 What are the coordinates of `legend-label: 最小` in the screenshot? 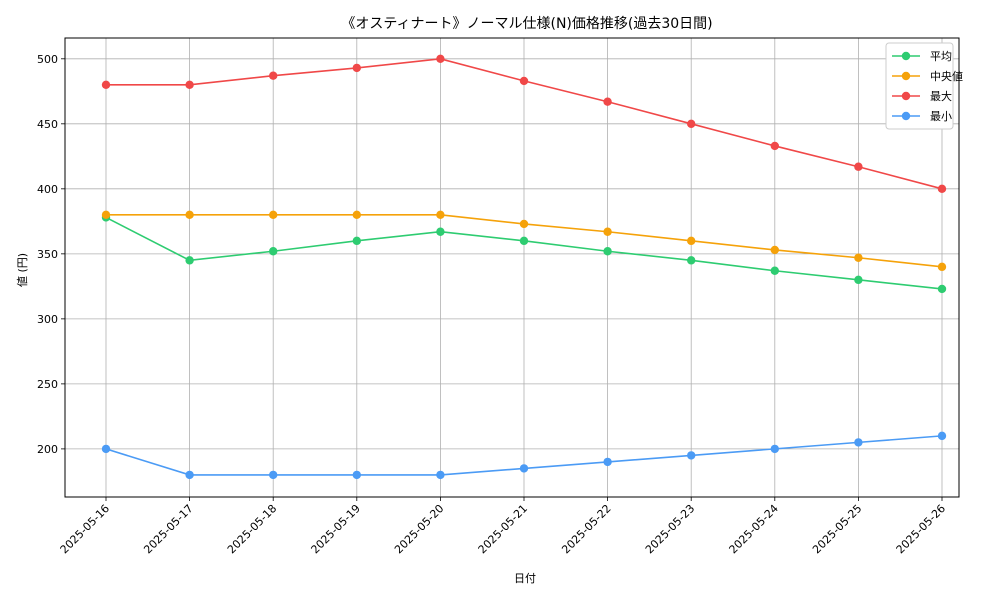 It's located at (941, 116).